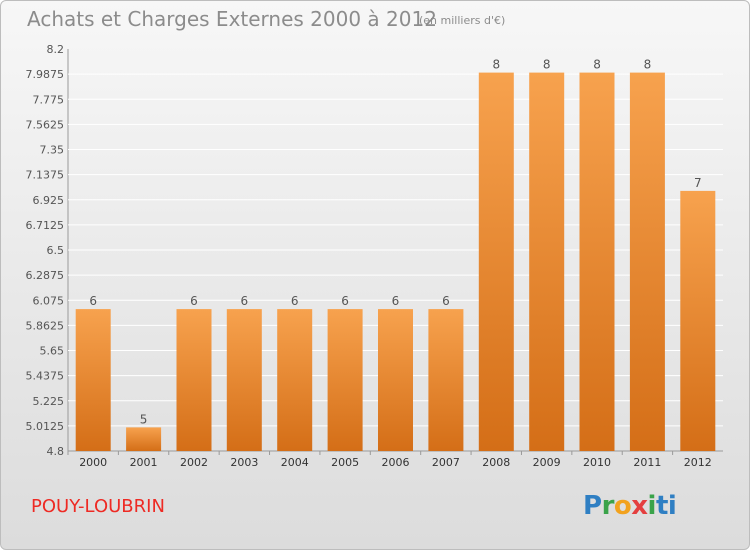  I want to click on y-tick-label: 6.7125, so click(45, 225).